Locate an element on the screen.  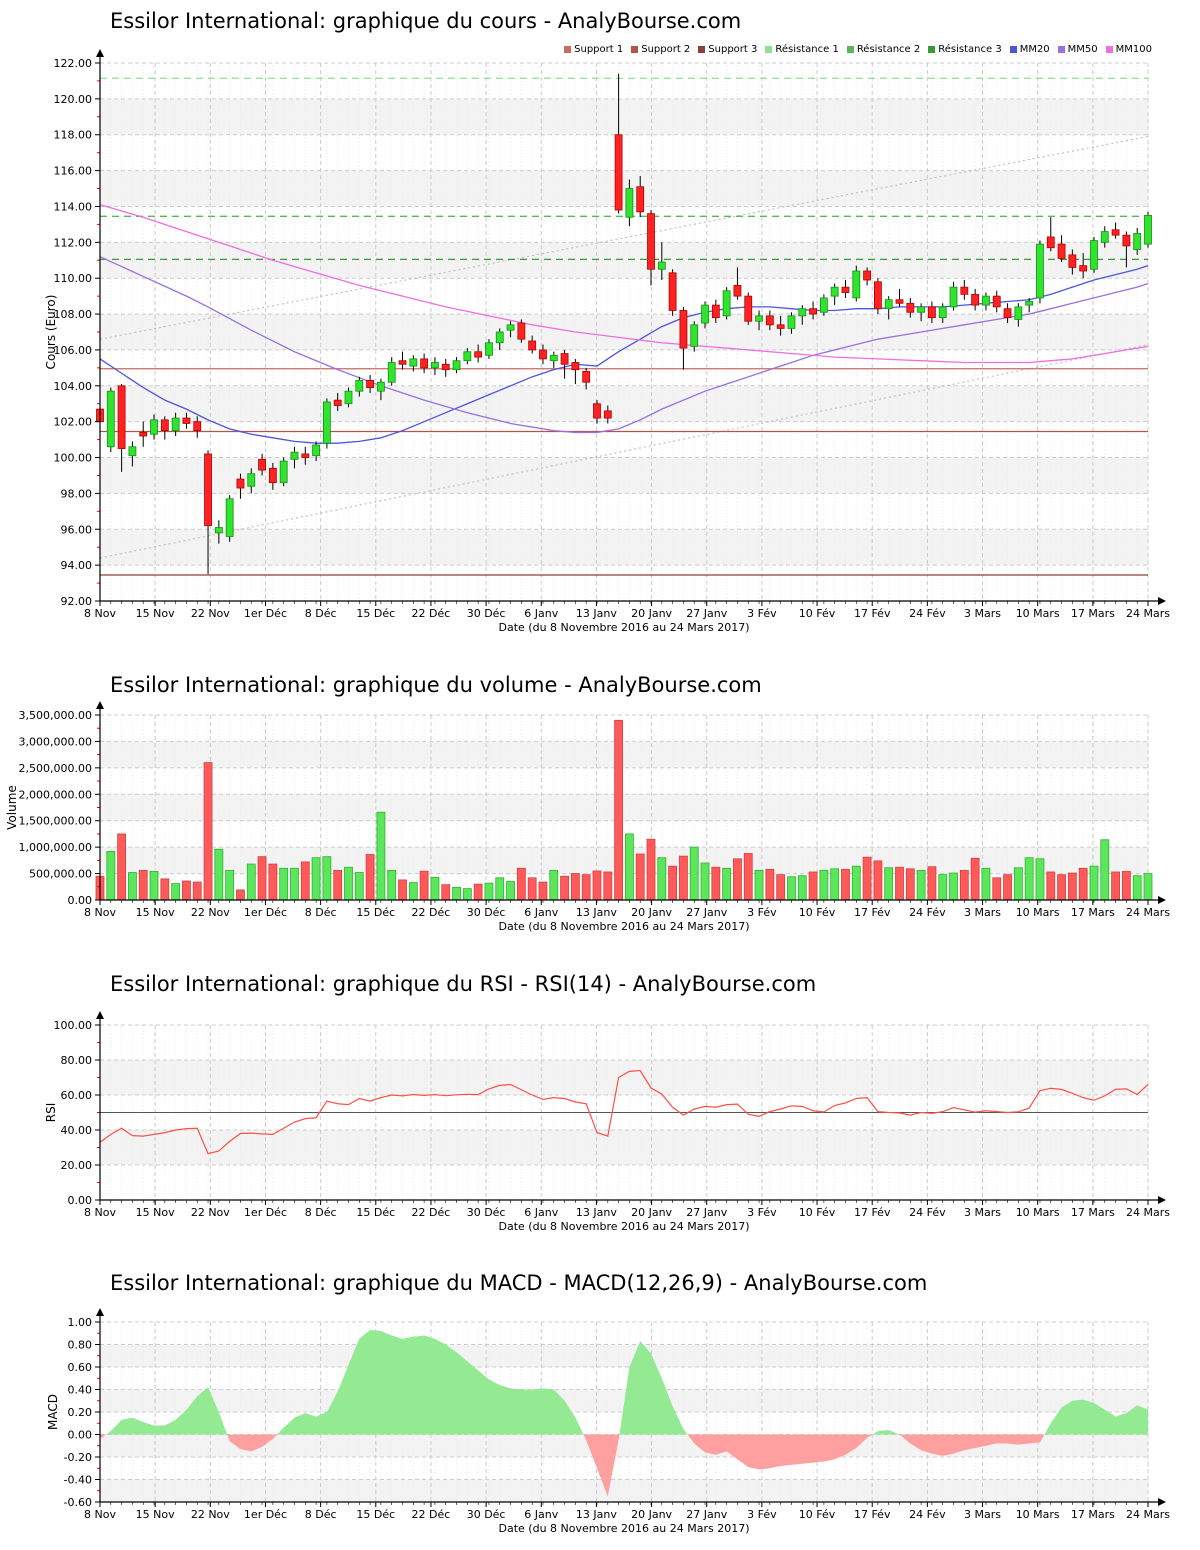
legend-label: MM20 is located at coordinates (1034, 49).